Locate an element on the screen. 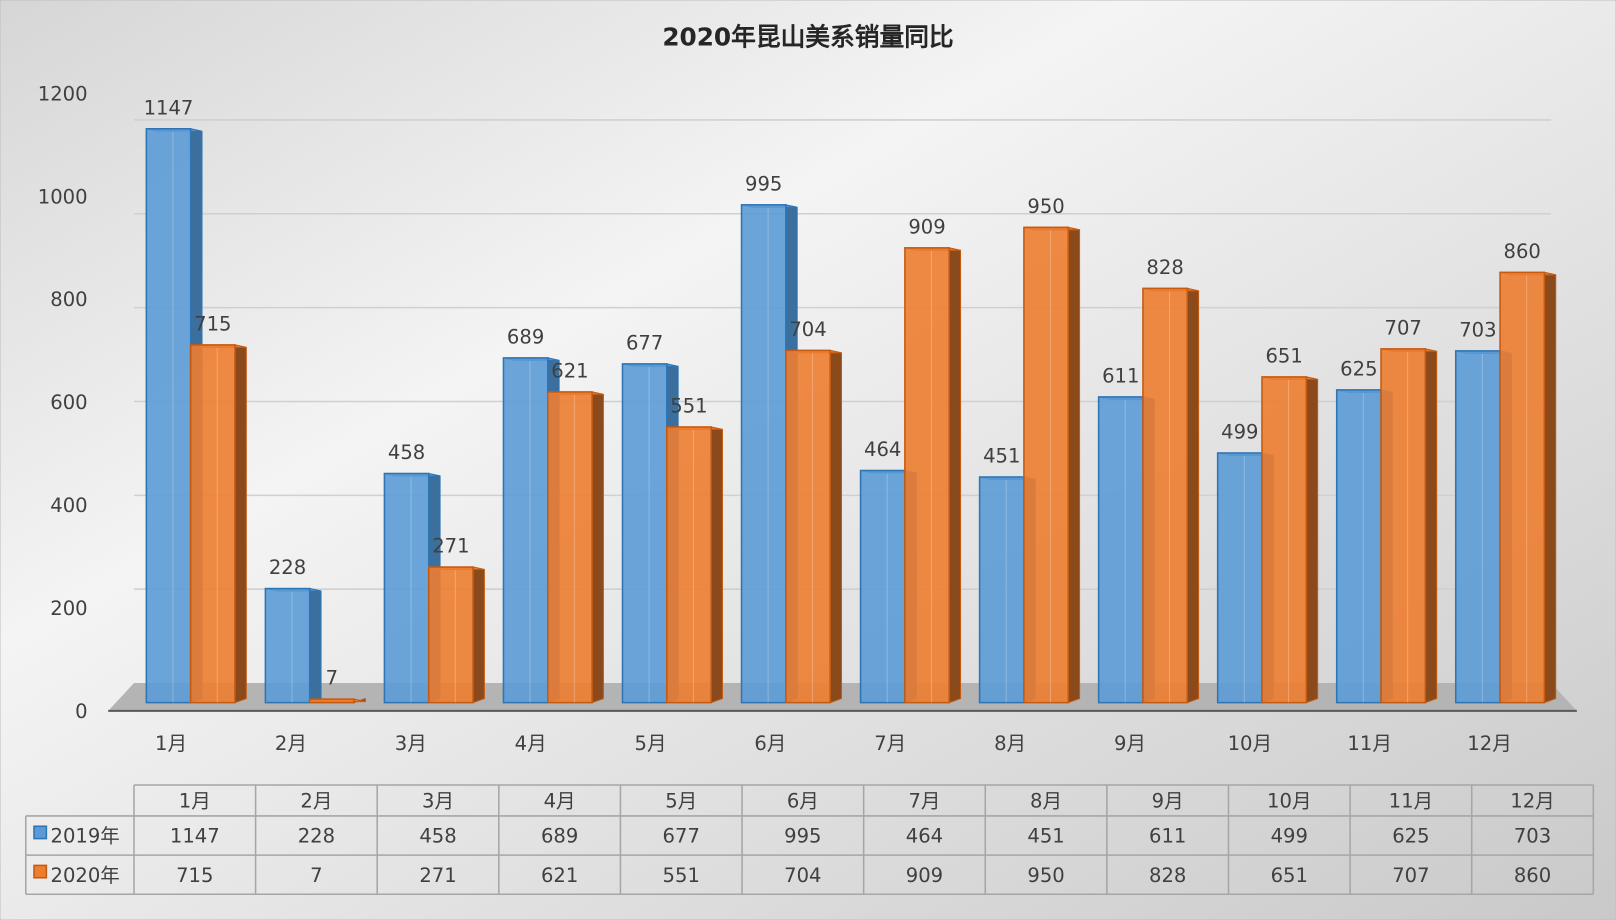 Image resolution: width=1616 pixels, height=920 pixels. data-label: 228 is located at coordinates (287, 567).